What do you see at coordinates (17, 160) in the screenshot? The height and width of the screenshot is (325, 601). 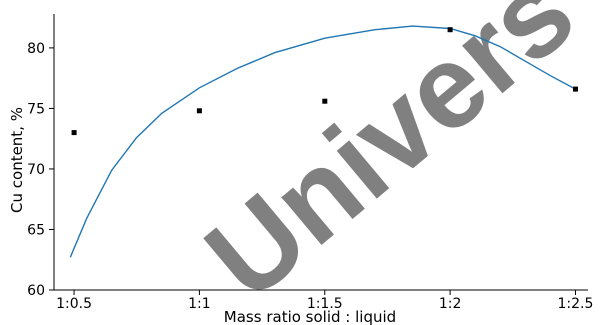 I see `y-axis-title: Cu content, %` at bounding box center [17, 160].